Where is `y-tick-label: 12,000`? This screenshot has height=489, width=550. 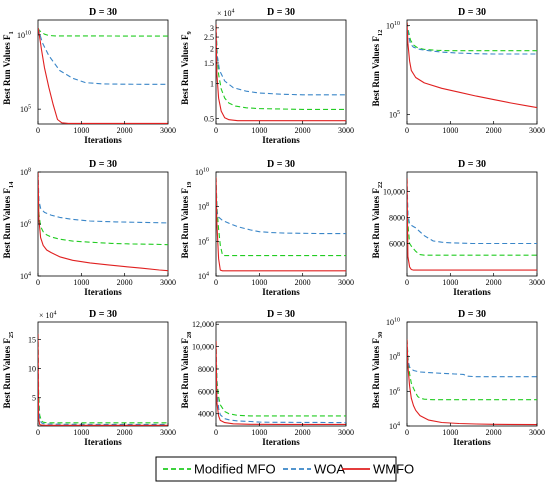 y-tick-label: 12,000 is located at coordinates (203, 324).